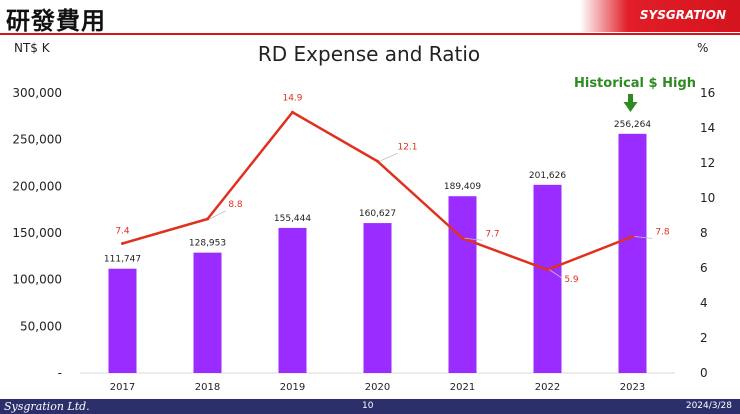  What do you see at coordinates (707, 128) in the screenshot?
I see `right-tick-label: 14` at bounding box center [707, 128].